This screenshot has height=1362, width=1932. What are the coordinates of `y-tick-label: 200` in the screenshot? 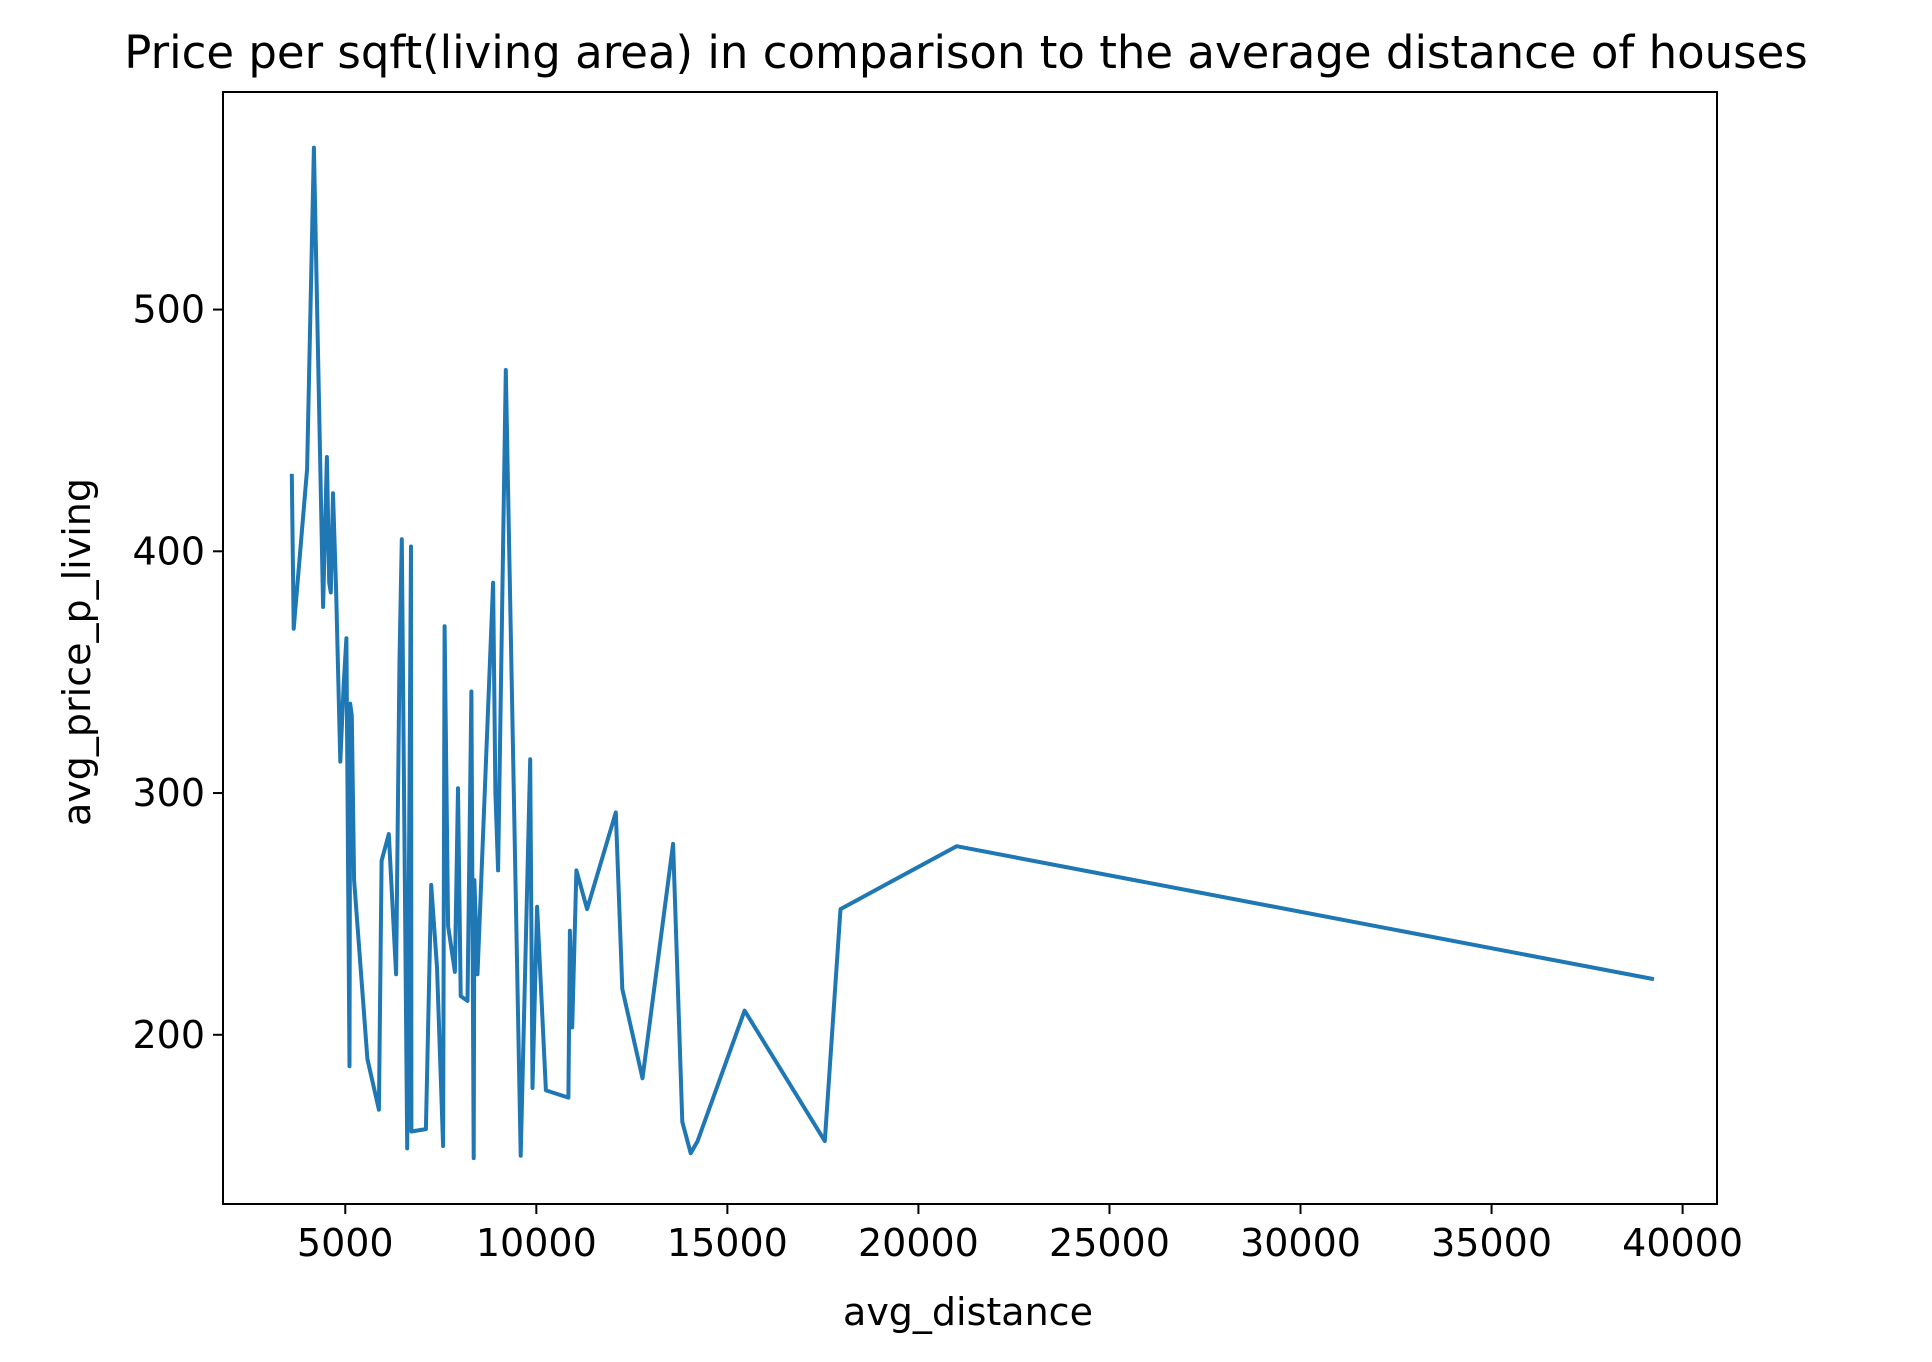 It's located at (168, 1035).